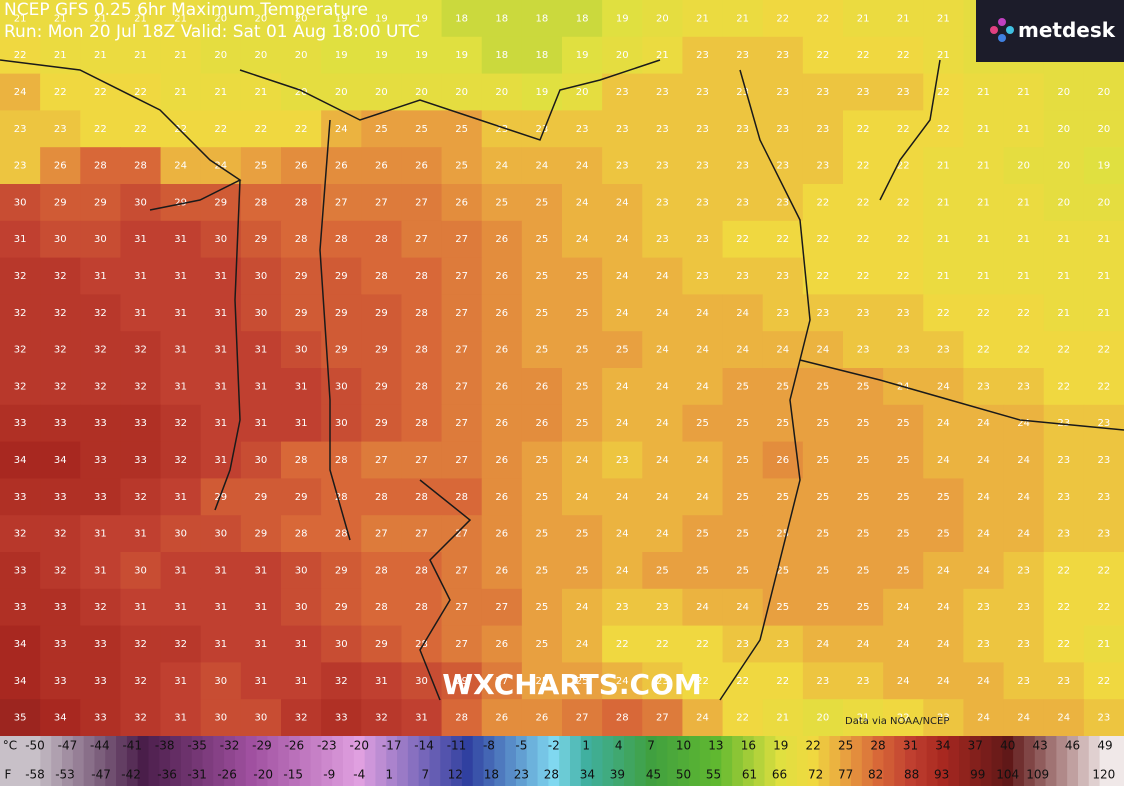 The width and height of the screenshot is (1124, 786). What do you see at coordinates (455, 775) in the screenshot?
I see `f-label: 12` at bounding box center [455, 775].